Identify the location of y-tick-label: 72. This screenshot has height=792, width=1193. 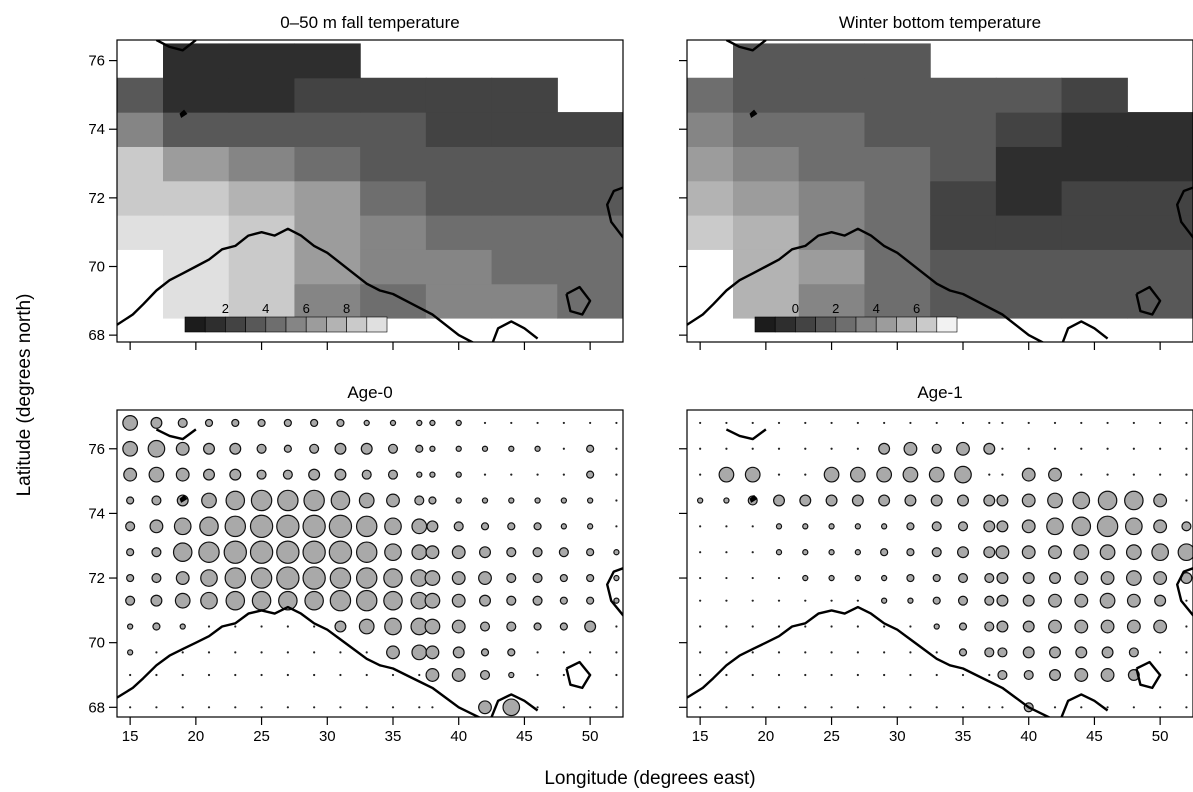
(96, 578).